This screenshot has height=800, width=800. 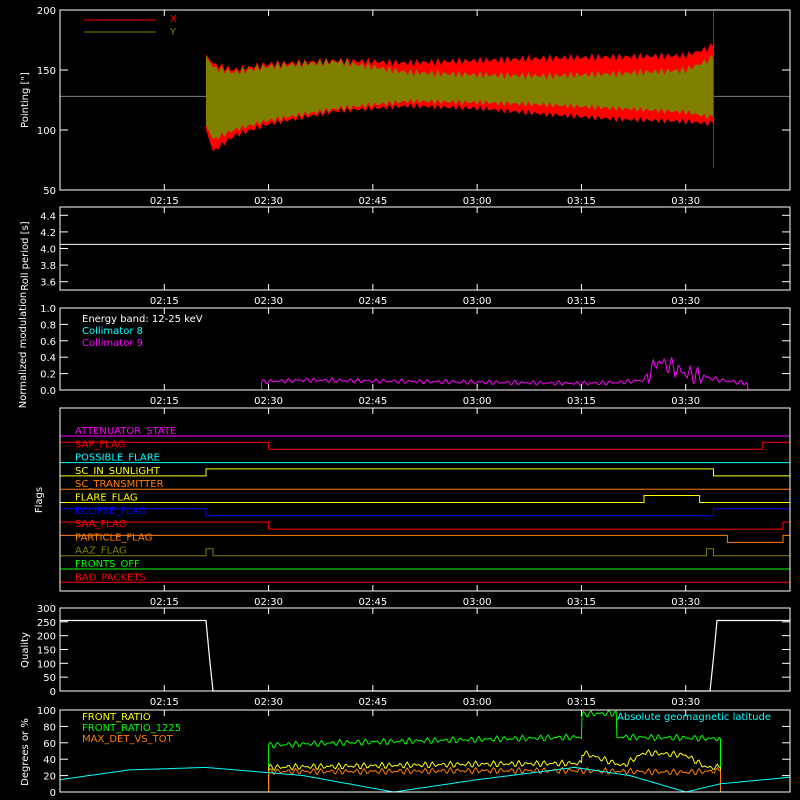 What do you see at coordinates (48, 266) in the screenshot?
I see `y-tick-label: 3.8` at bounding box center [48, 266].